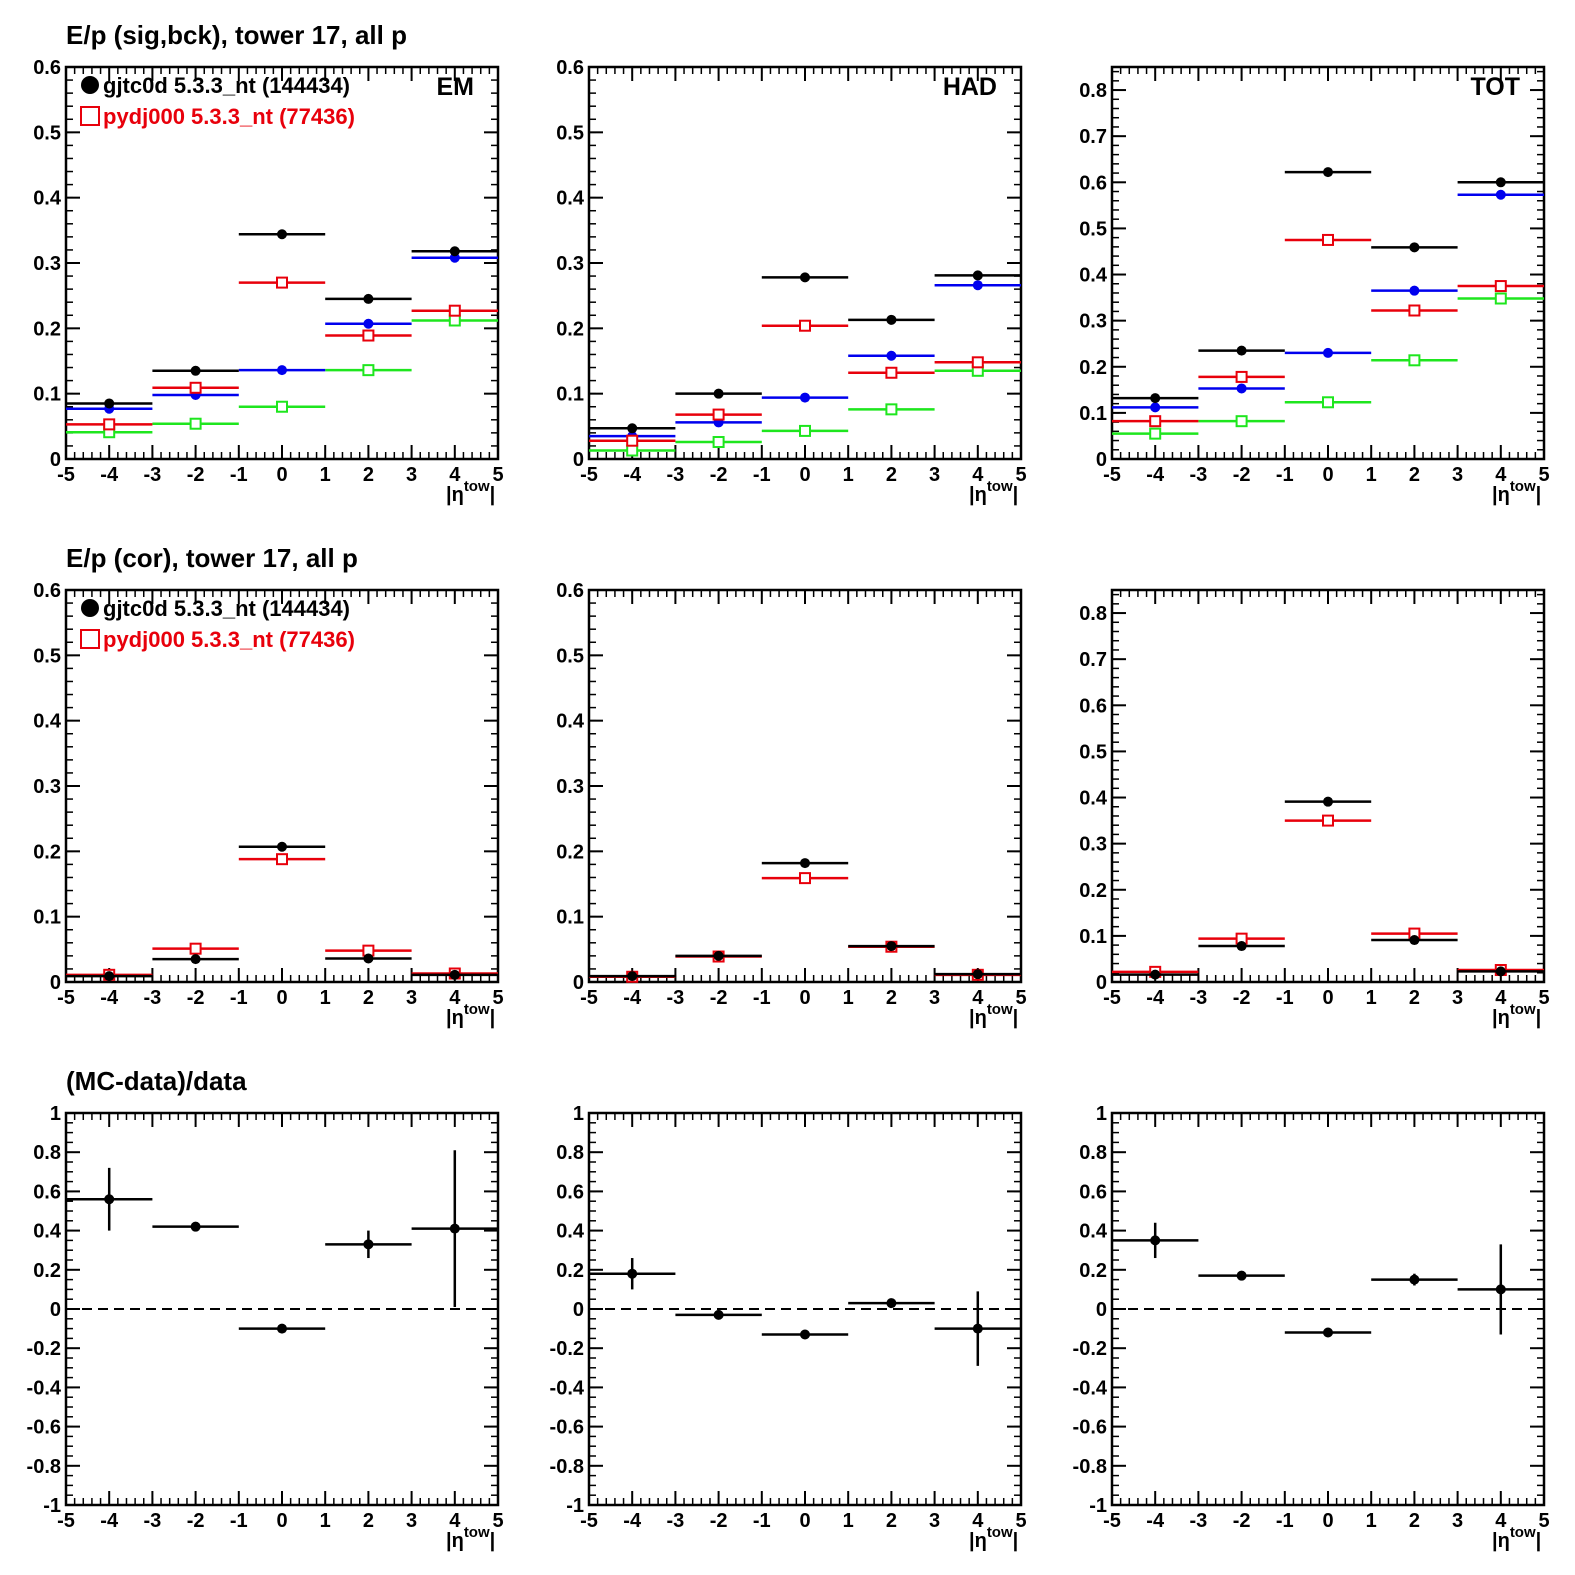 The image size is (1575, 1575). What do you see at coordinates (90, 639) in the screenshot?
I see `legend-marker-mc` at bounding box center [90, 639].